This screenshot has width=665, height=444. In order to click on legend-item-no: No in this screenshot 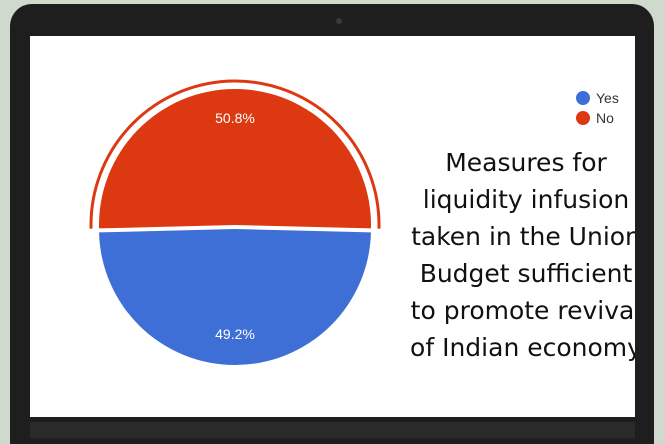, I will do `click(597, 118)`.